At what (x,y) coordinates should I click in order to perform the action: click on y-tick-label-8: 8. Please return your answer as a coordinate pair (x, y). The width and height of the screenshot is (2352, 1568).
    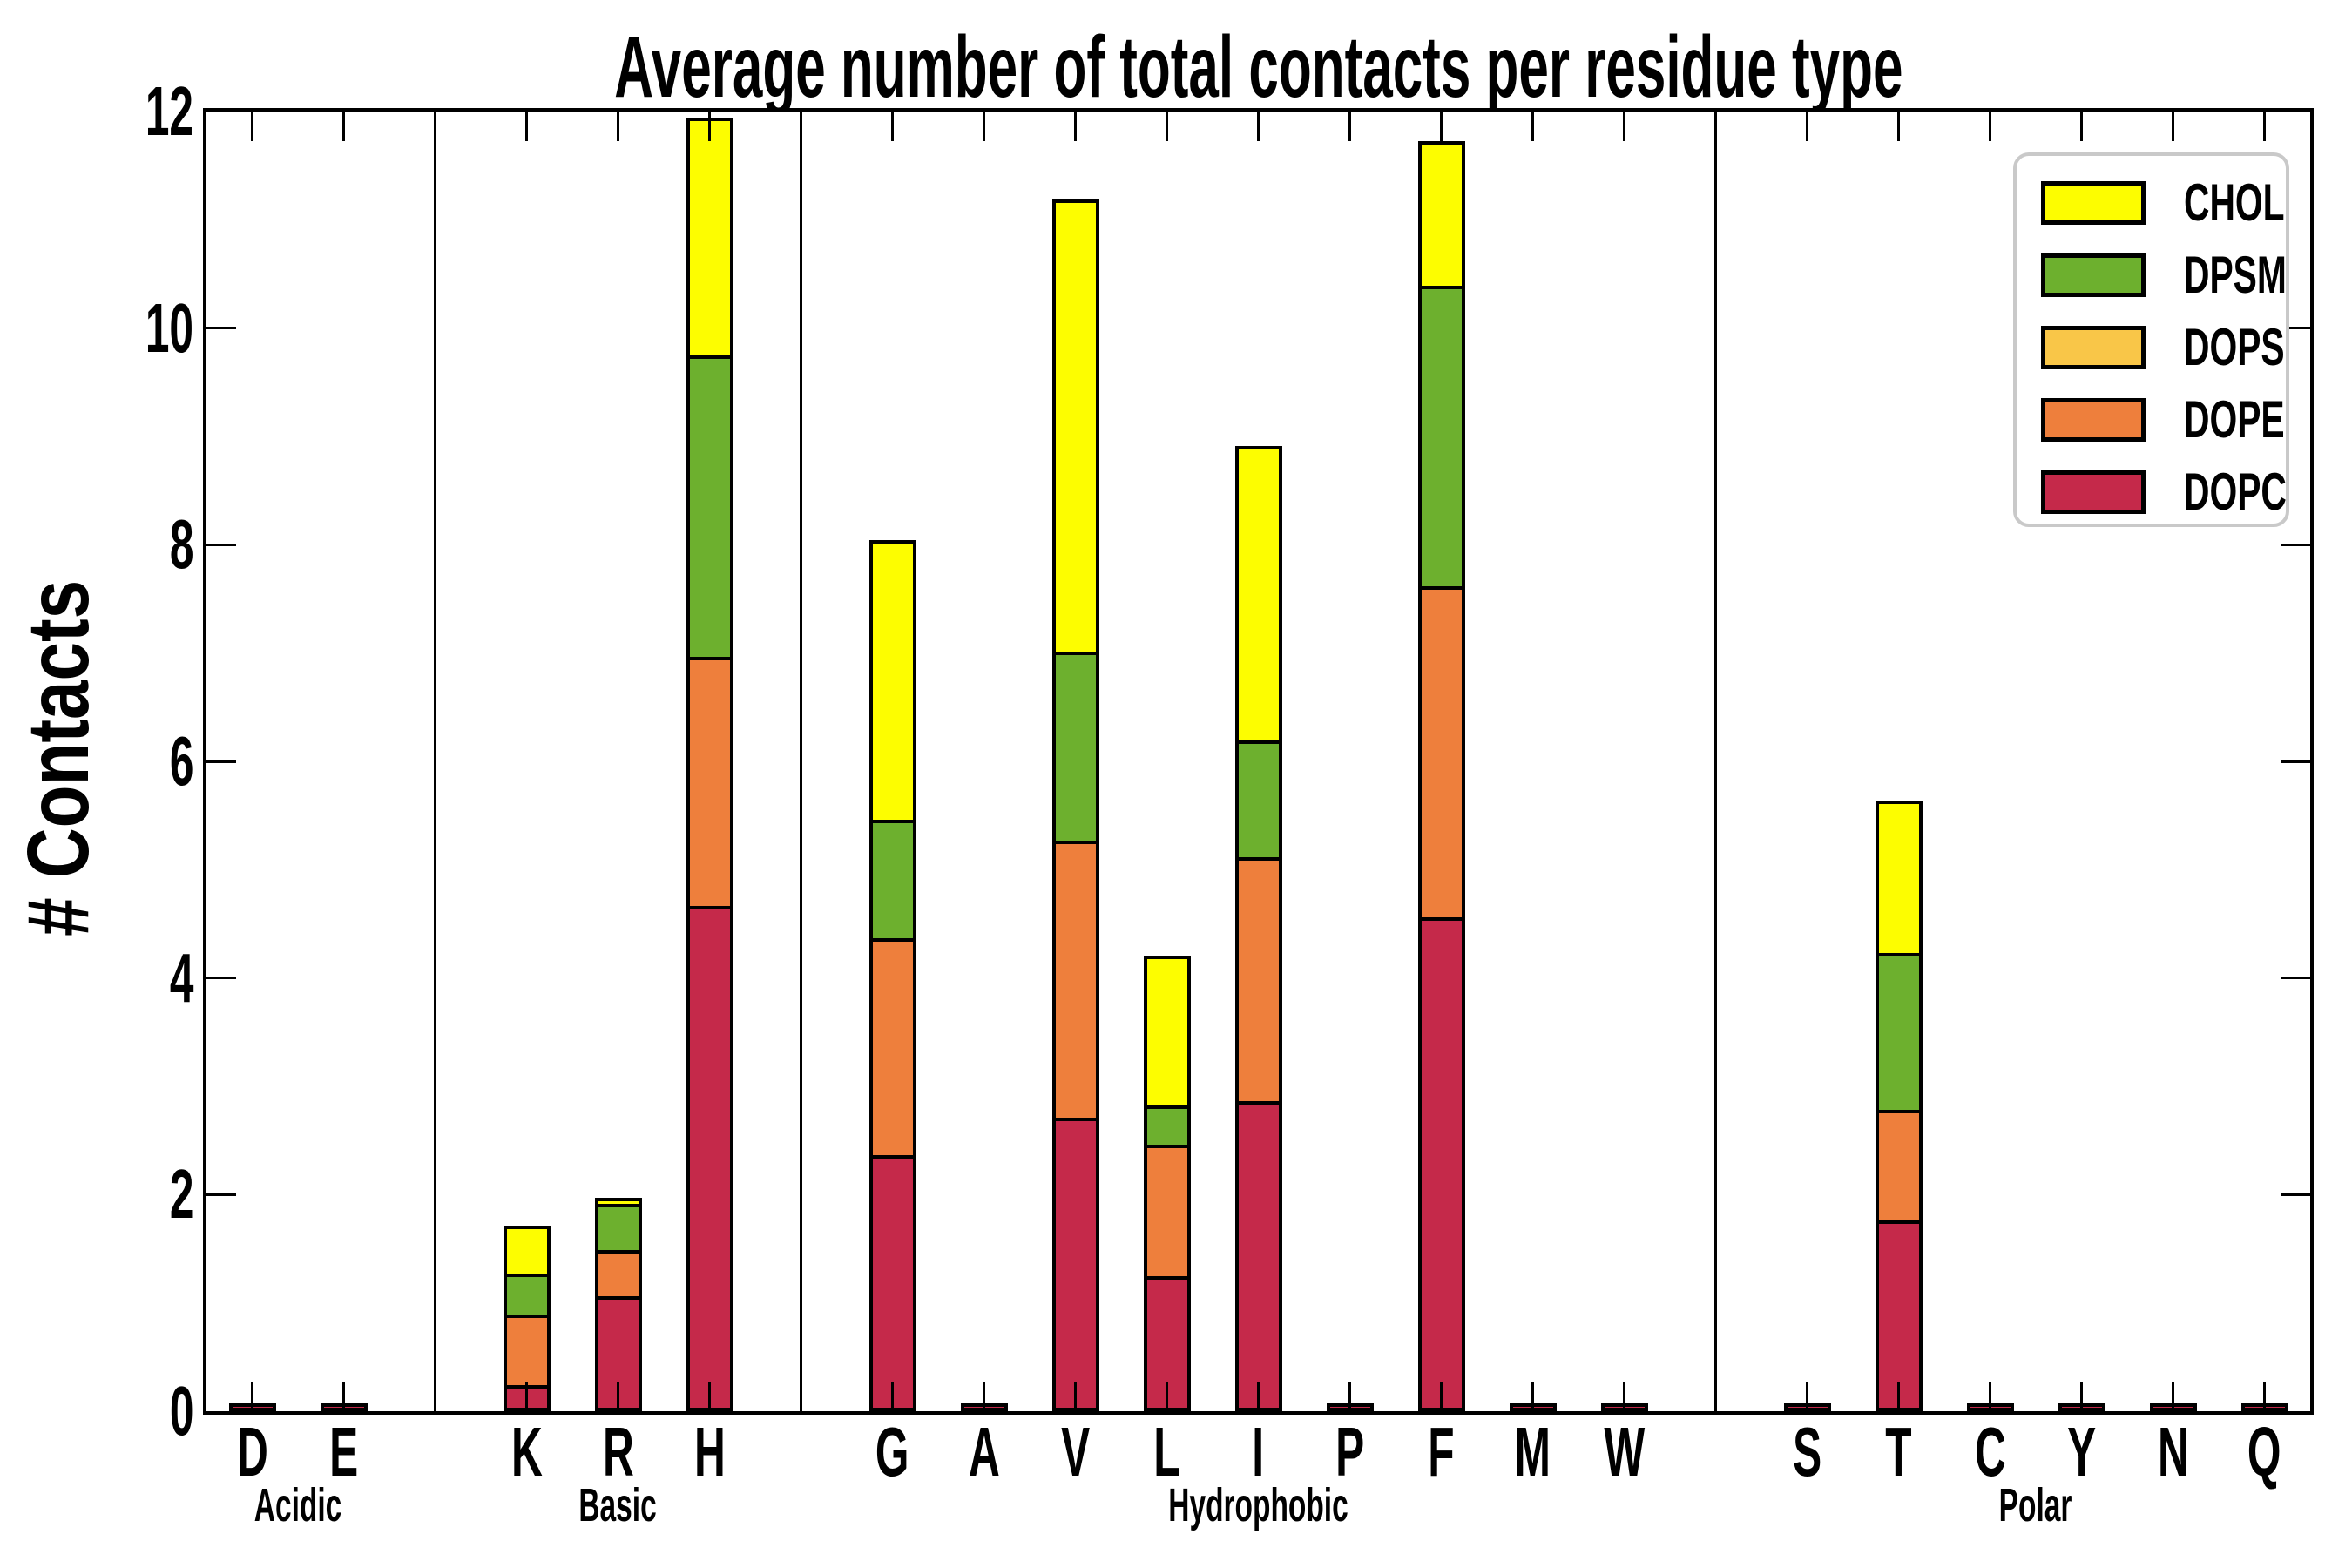
    Looking at the image, I should click on (106, 544).